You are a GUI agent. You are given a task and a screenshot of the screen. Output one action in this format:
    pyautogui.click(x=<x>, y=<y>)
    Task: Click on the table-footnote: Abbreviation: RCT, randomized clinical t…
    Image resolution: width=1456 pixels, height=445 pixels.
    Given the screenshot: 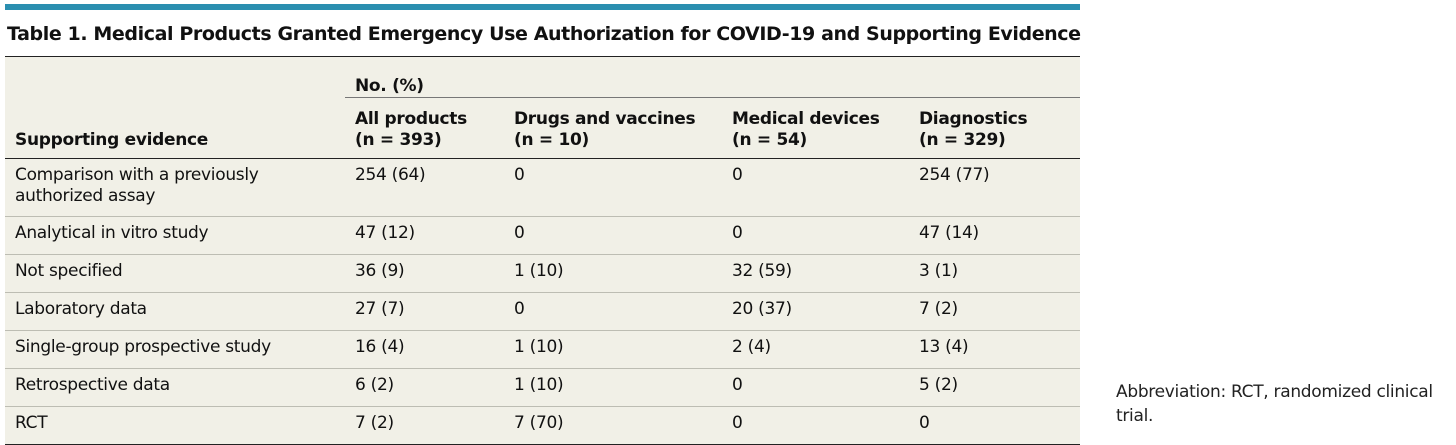 What is the action you would take?
    pyautogui.click(x=1274, y=404)
    